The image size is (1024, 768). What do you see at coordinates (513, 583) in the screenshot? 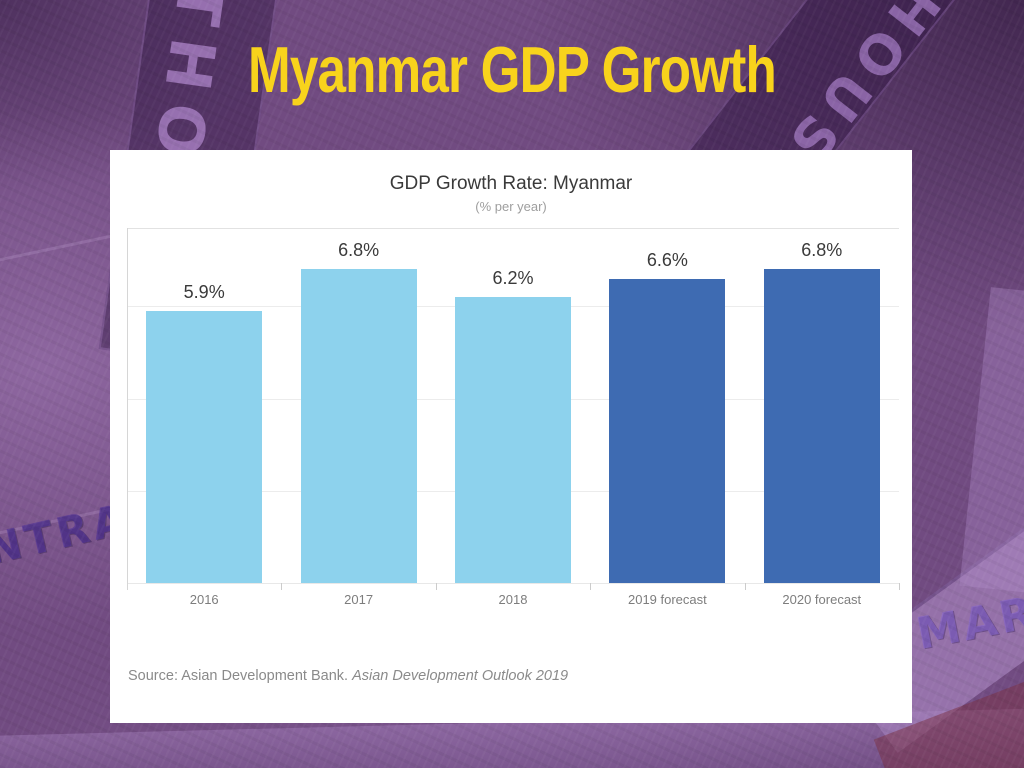
I see `x-axis-line` at bounding box center [513, 583].